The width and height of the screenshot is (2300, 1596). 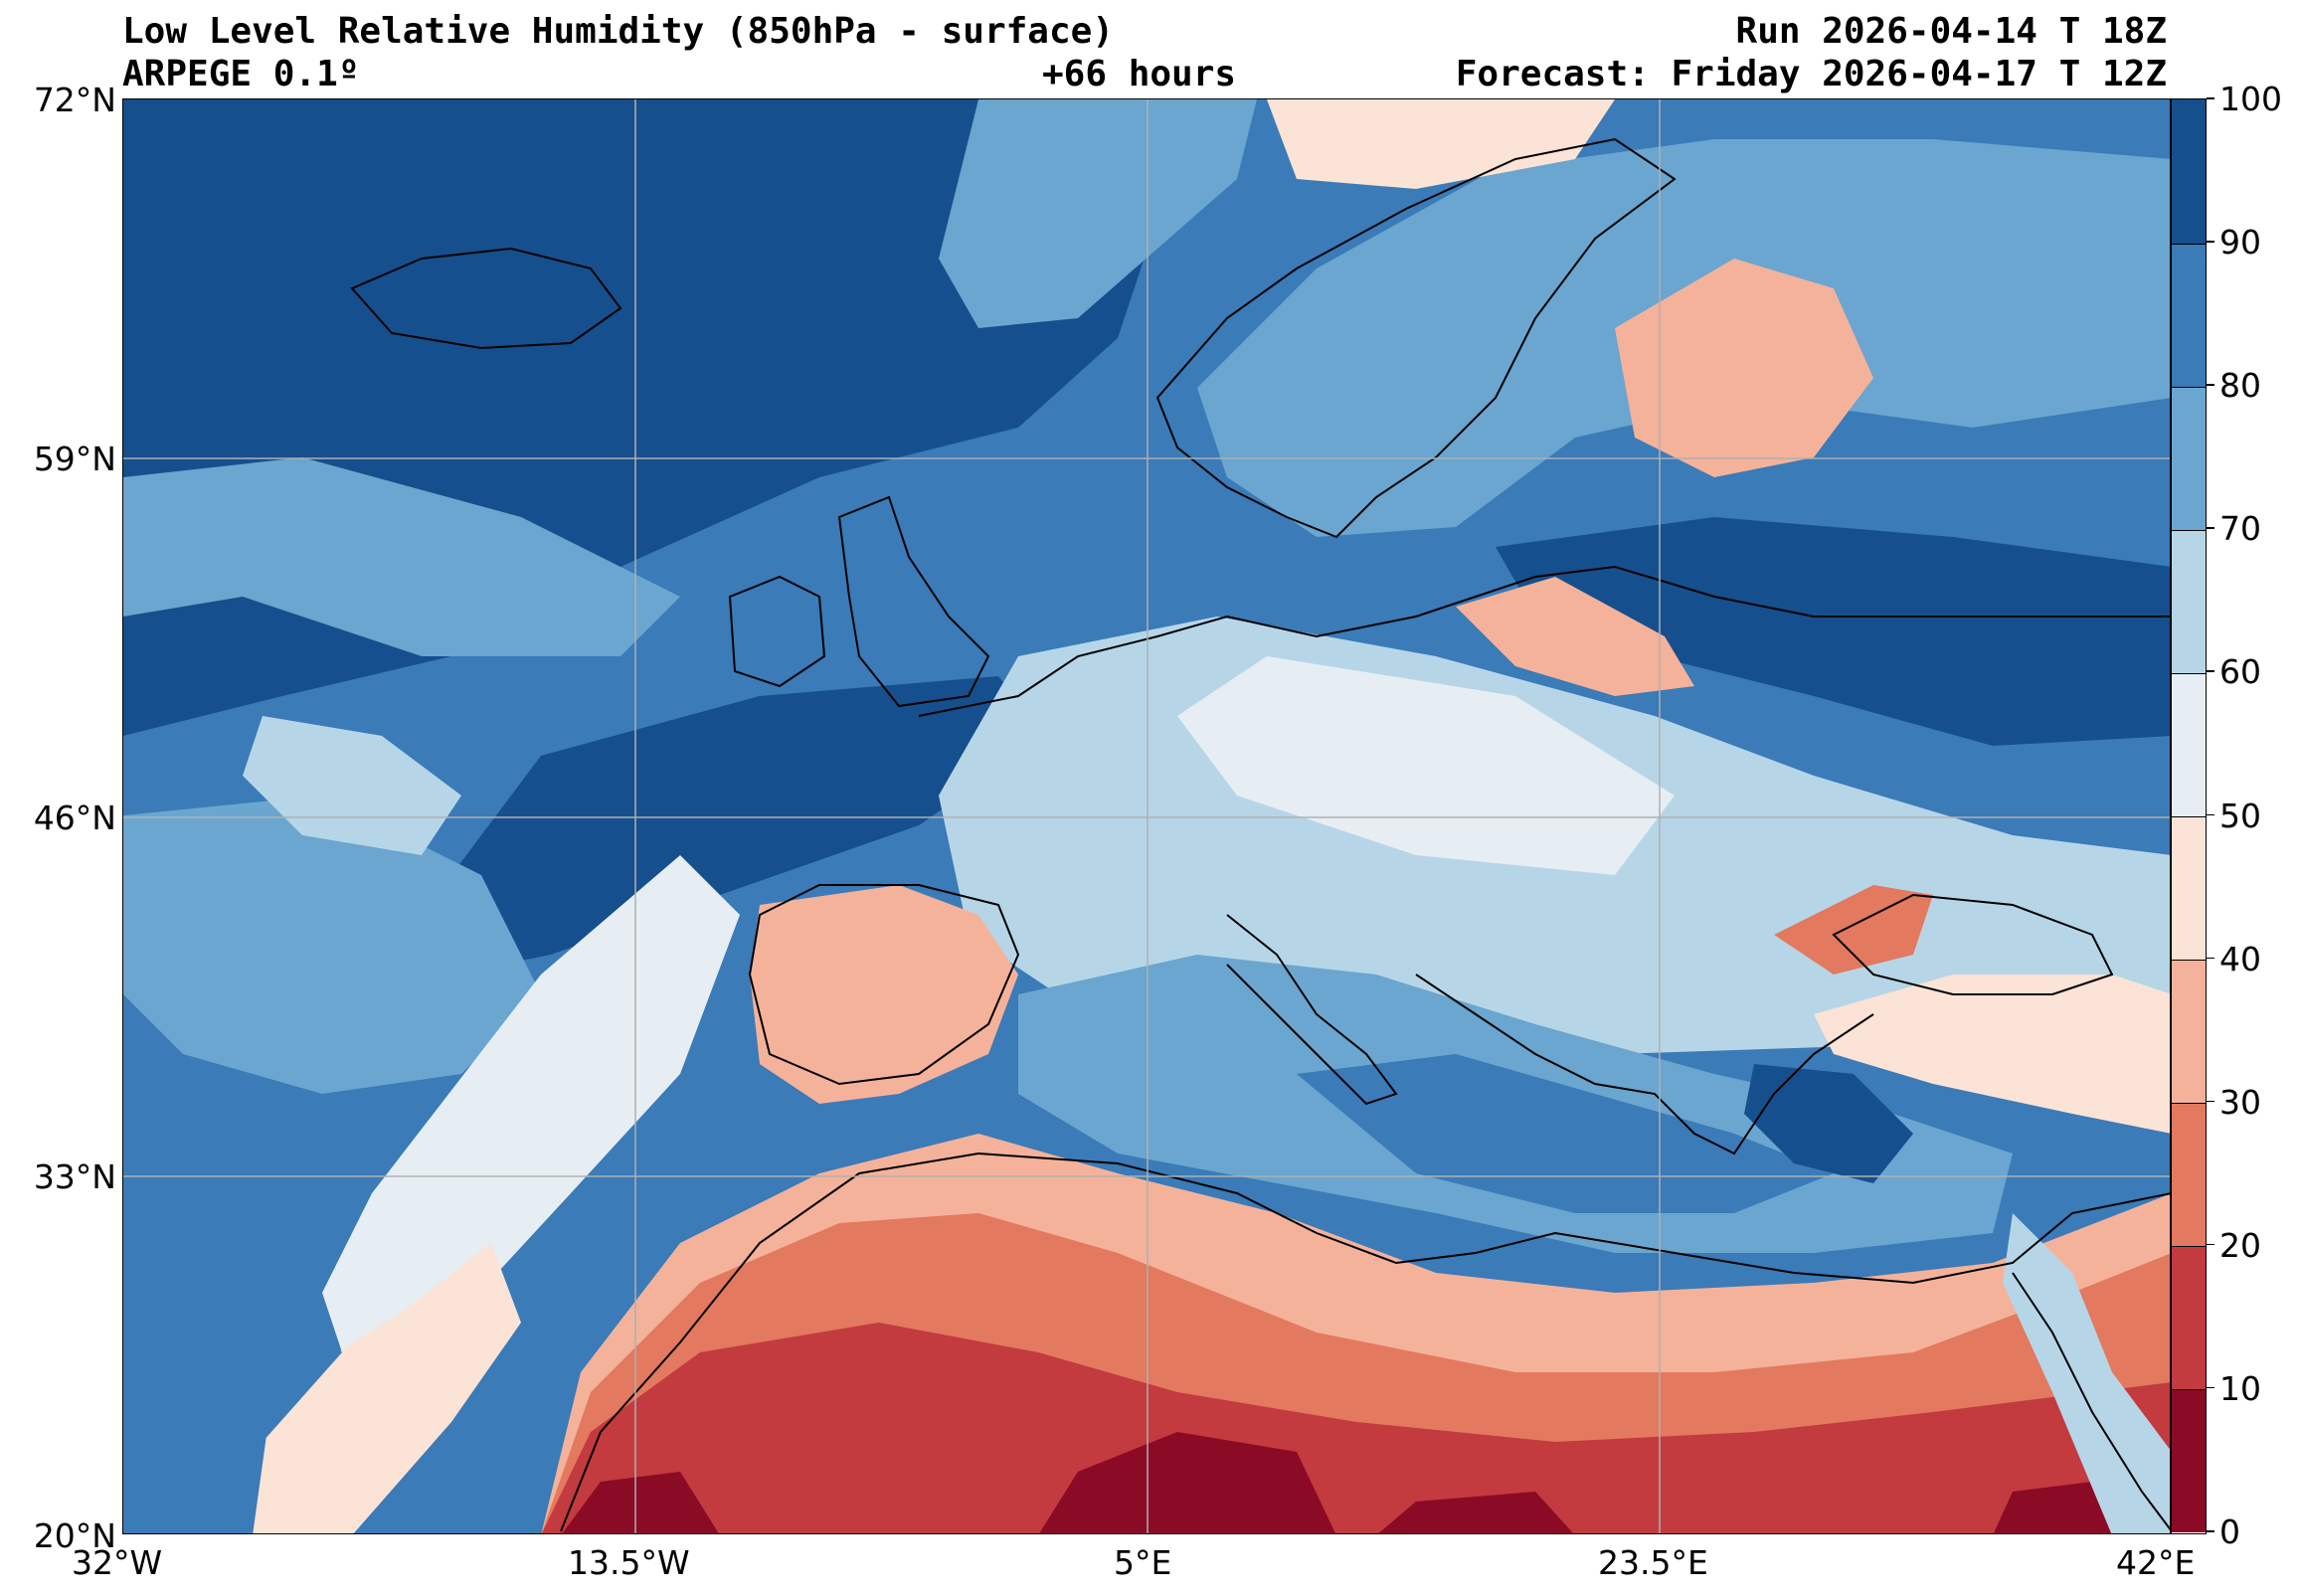 I want to click on lon-tick-label: 13.5°W, so click(x=629, y=1563).